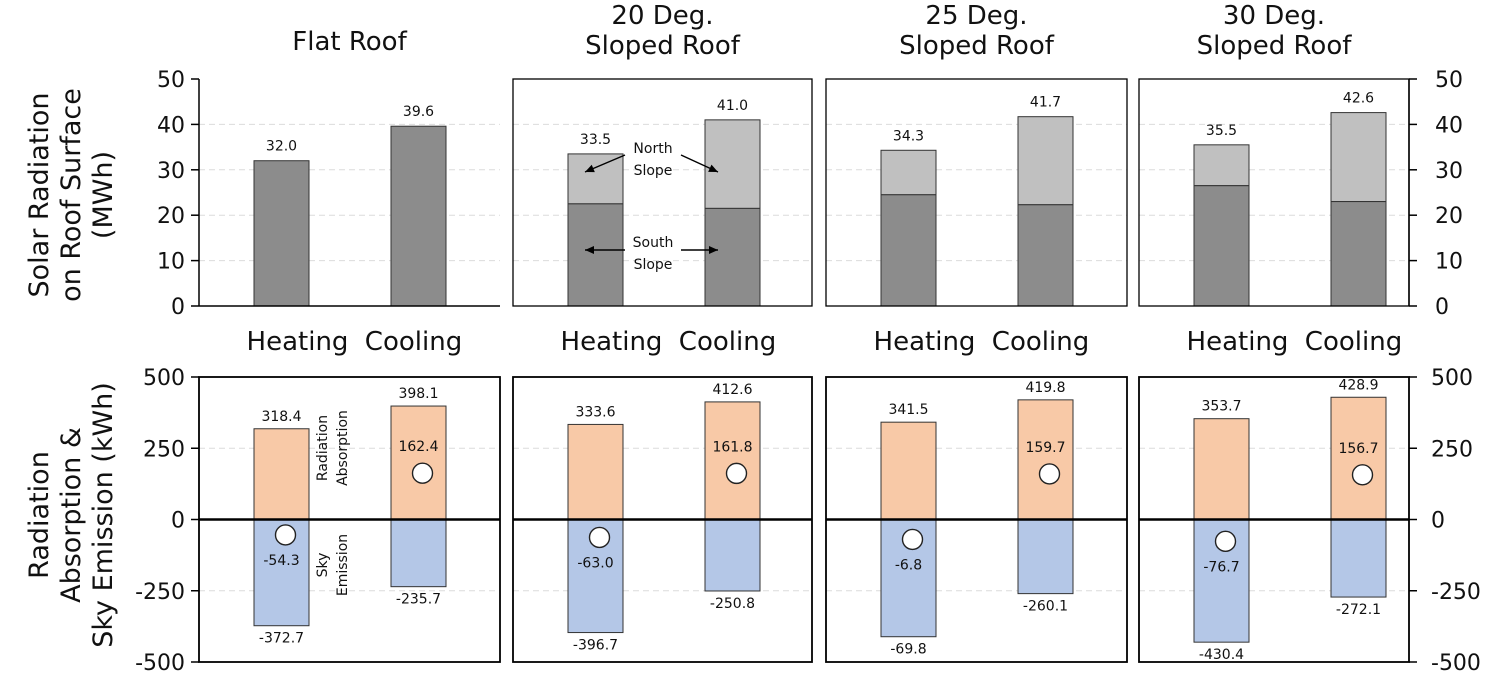  Describe the element at coordinates (663, 31) in the screenshot. I see `panel-title-1: 20 Deg. Sloped Roof` at that location.